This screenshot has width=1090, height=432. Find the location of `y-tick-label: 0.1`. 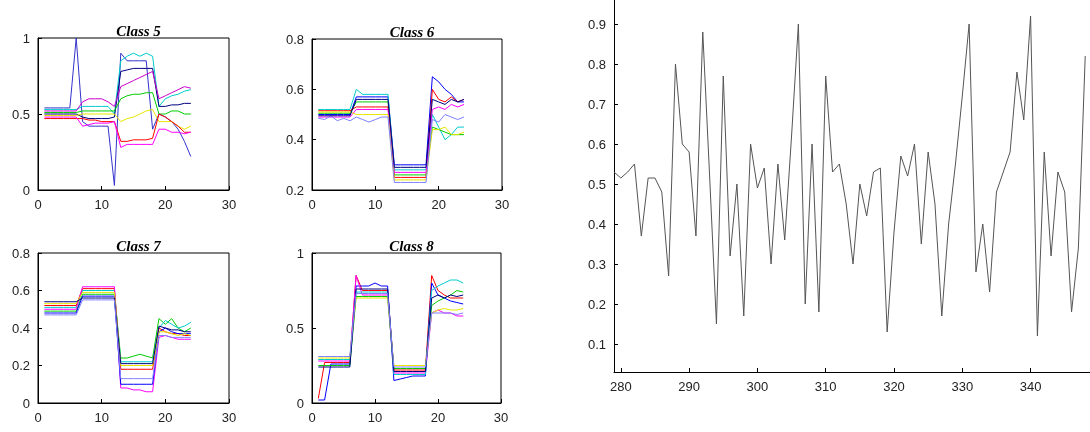

y-tick-label: 0.1 is located at coordinates (596, 344).